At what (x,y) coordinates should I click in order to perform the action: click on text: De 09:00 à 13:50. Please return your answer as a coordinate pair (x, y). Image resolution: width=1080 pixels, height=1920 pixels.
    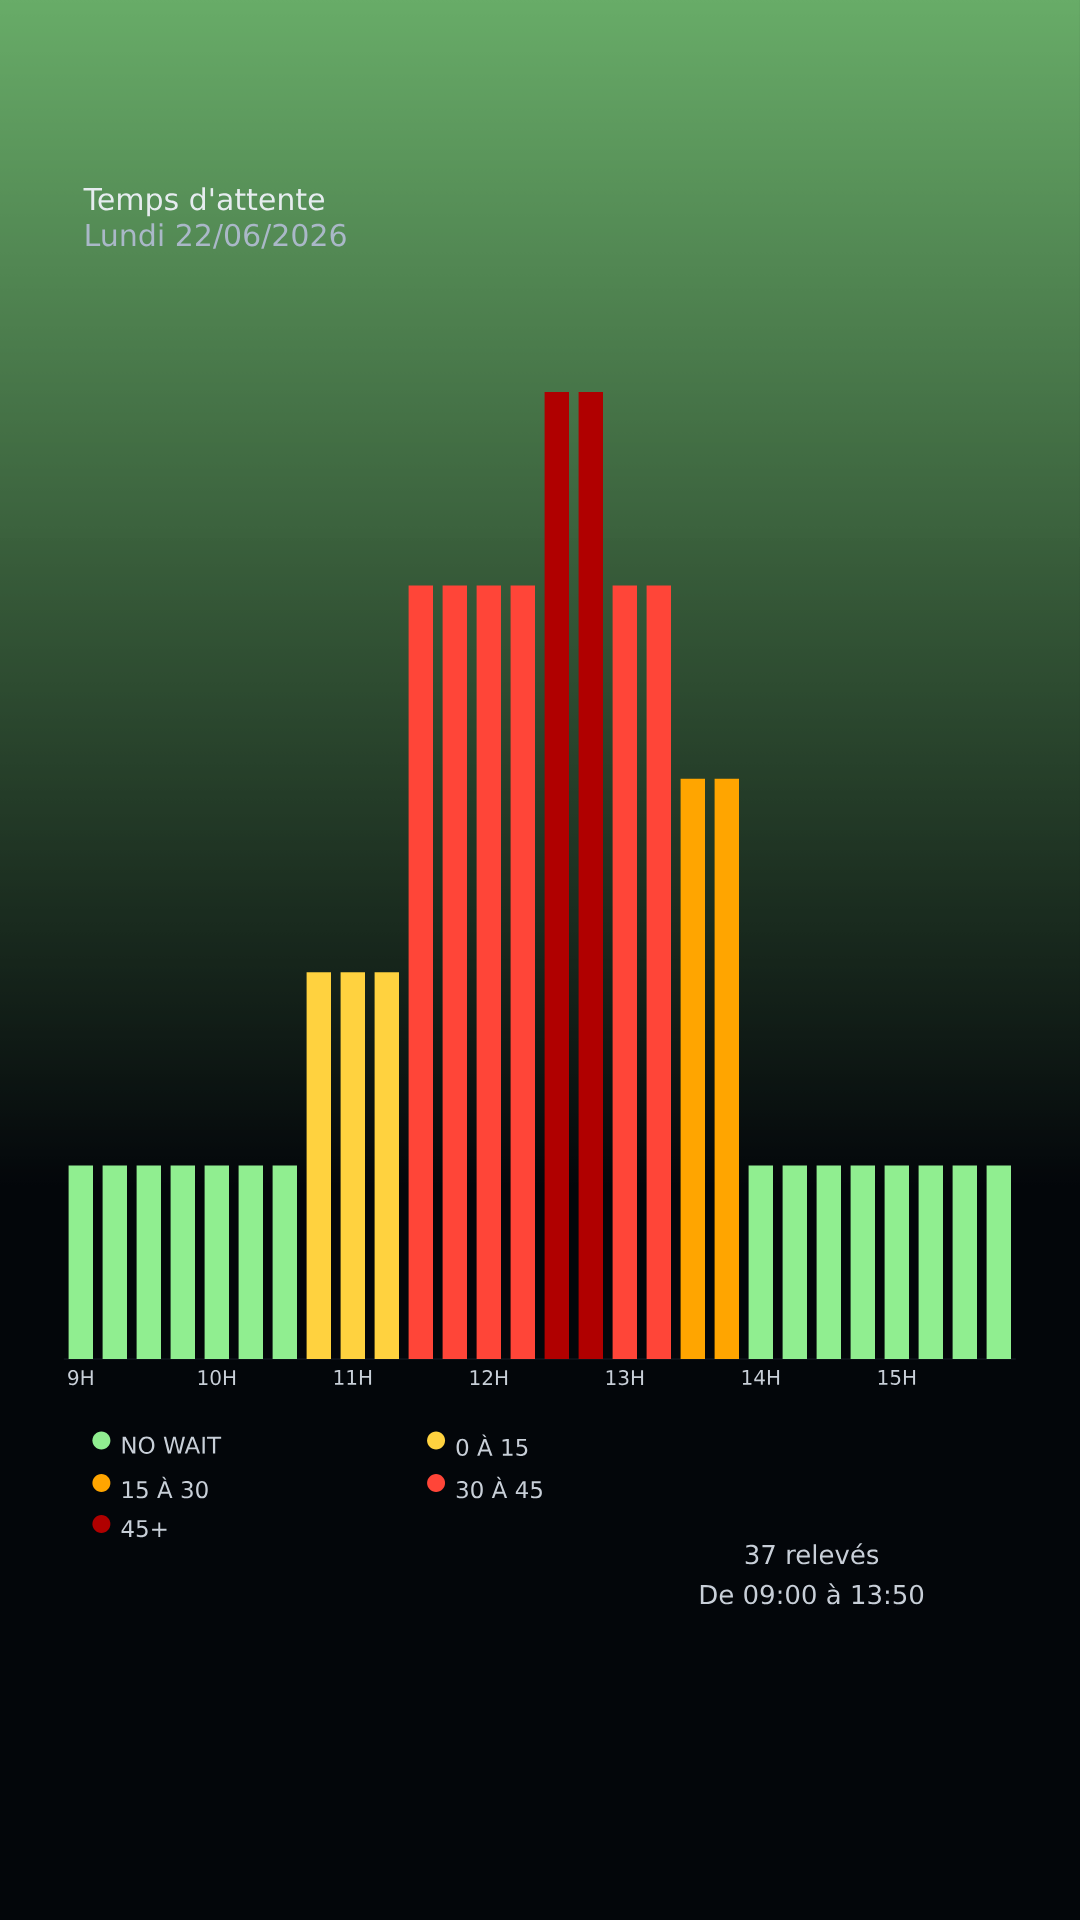
    Looking at the image, I should click on (812, 1594).